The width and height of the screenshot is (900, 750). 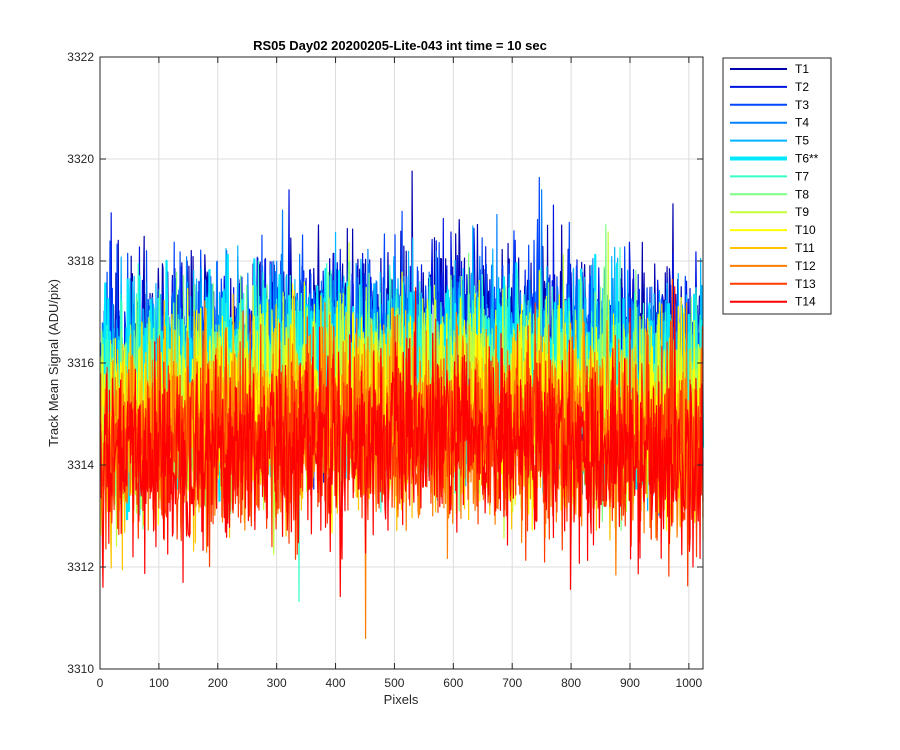 What do you see at coordinates (802, 141) in the screenshot?
I see `legend-label: T5` at bounding box center [802, 141].